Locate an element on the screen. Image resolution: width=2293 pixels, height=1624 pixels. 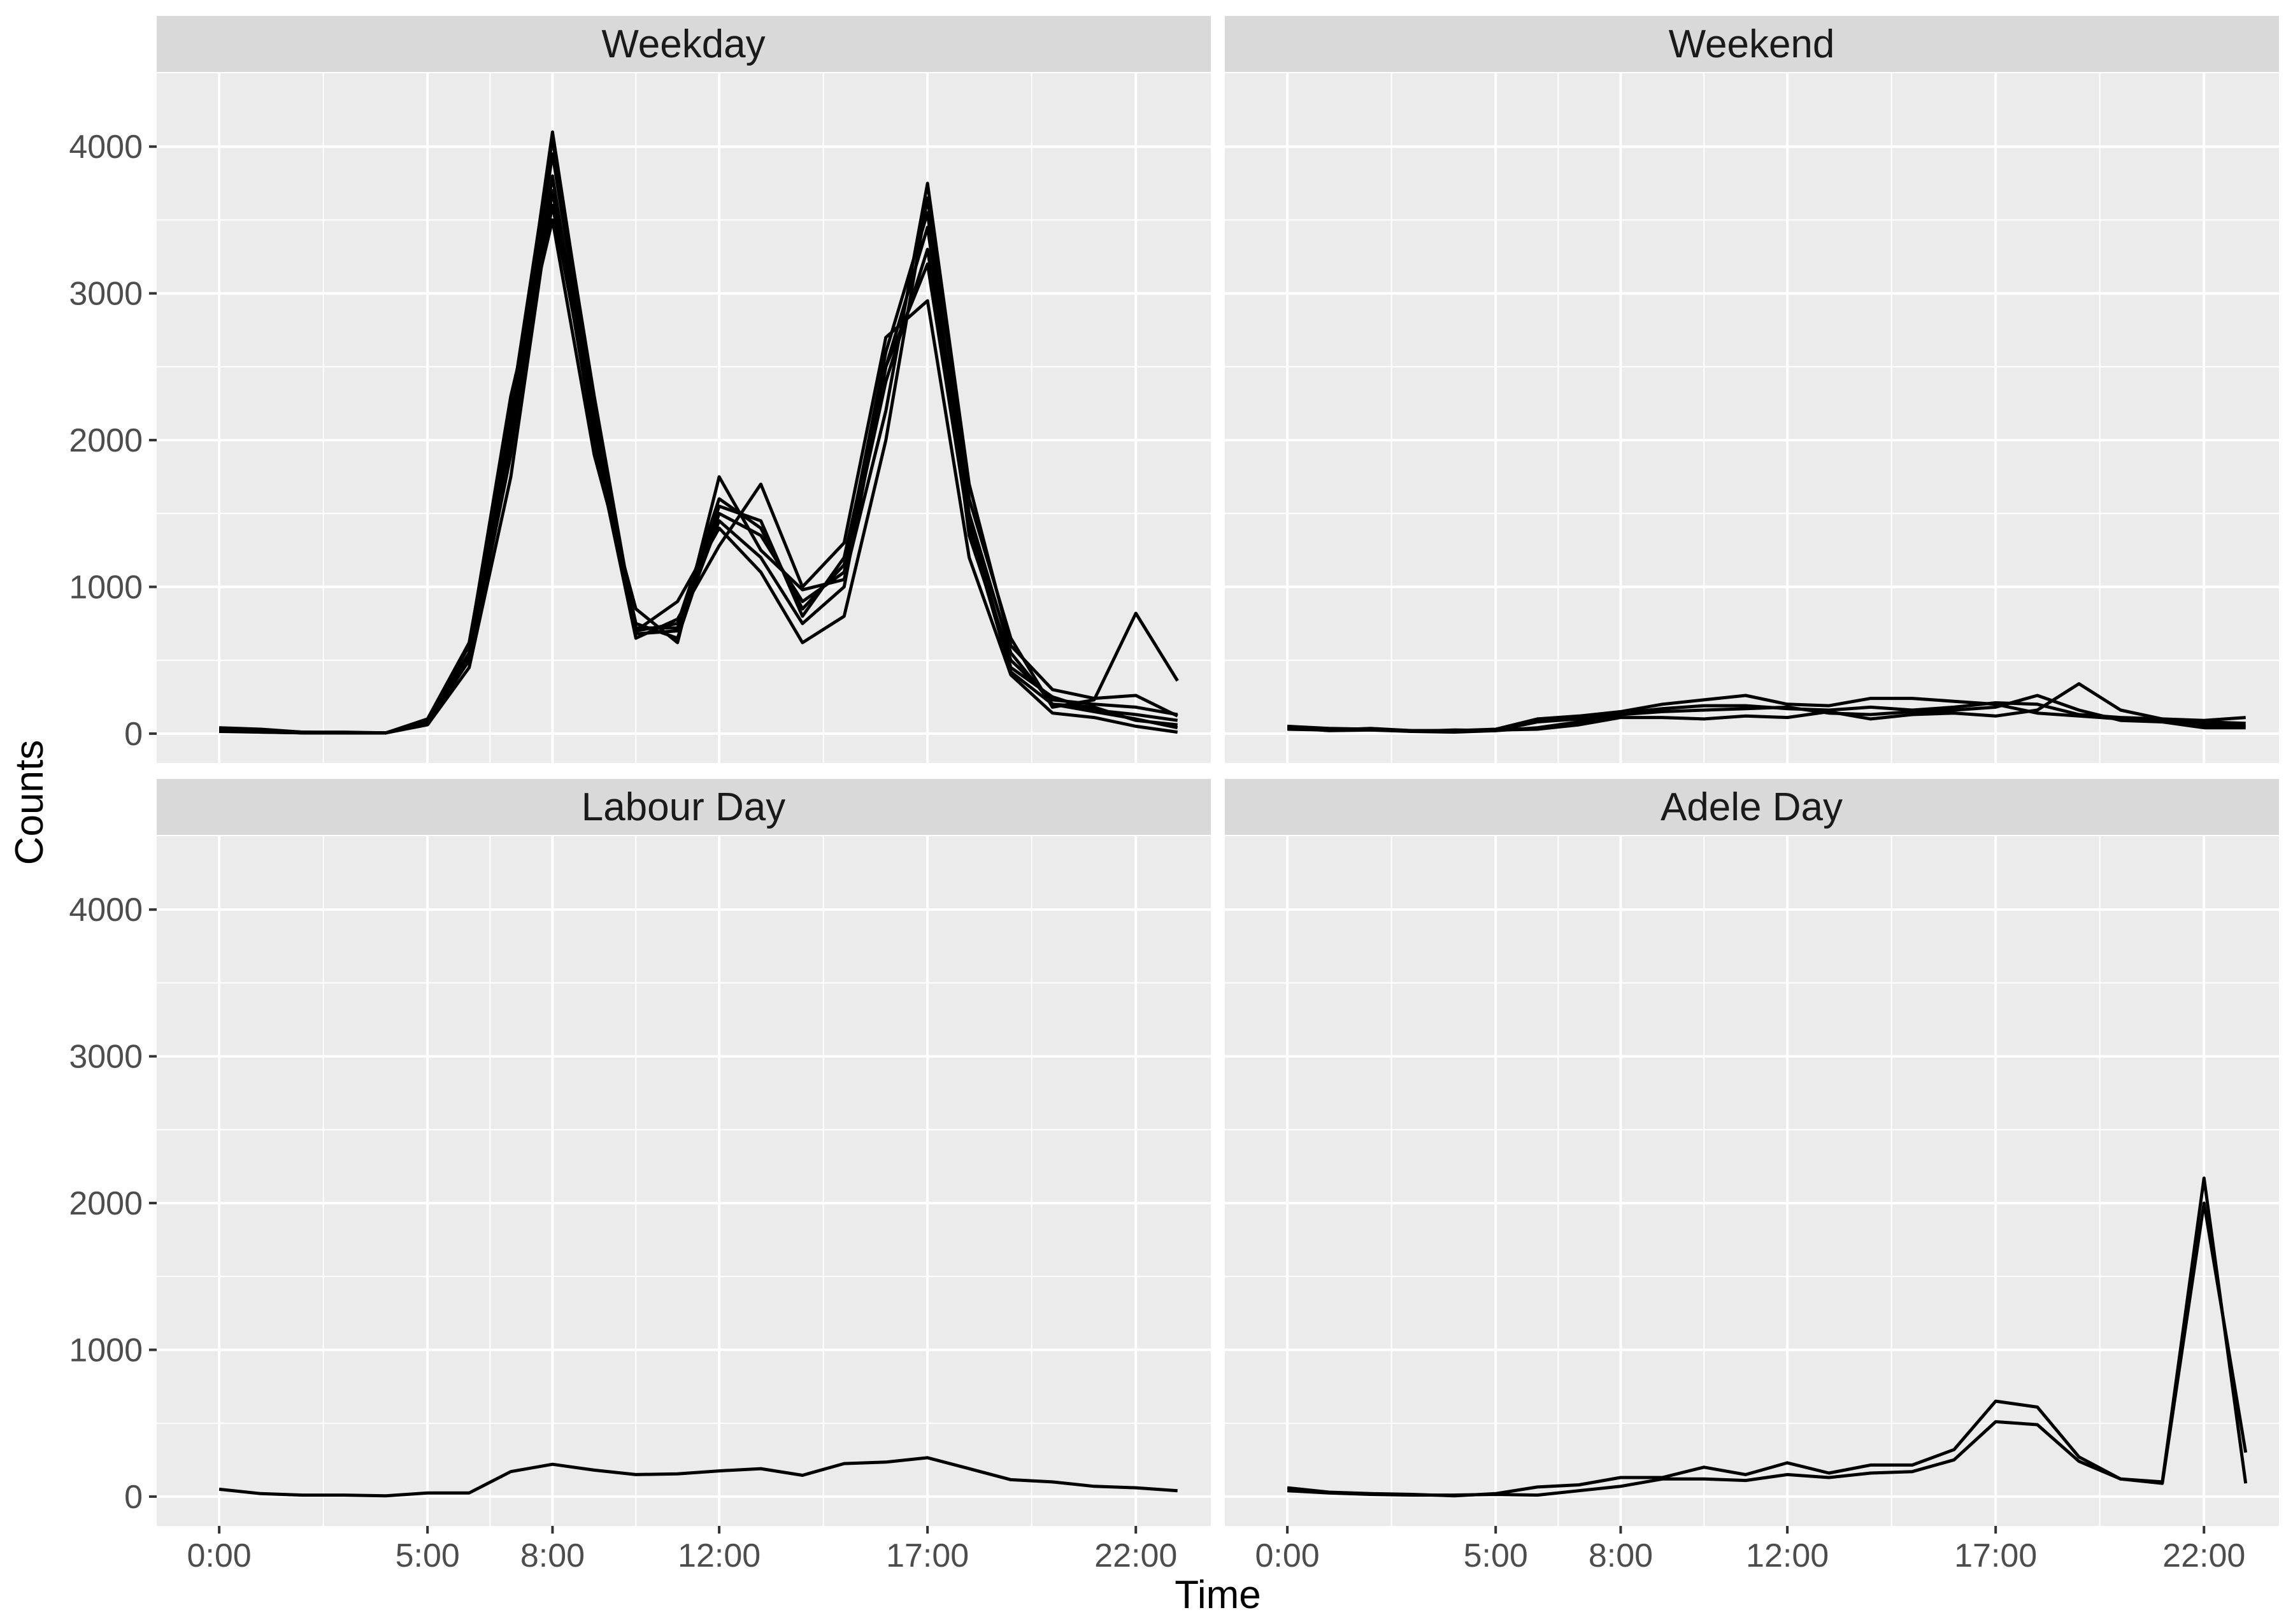
facet-title: Labour Day is located at coordinates (684, 807).